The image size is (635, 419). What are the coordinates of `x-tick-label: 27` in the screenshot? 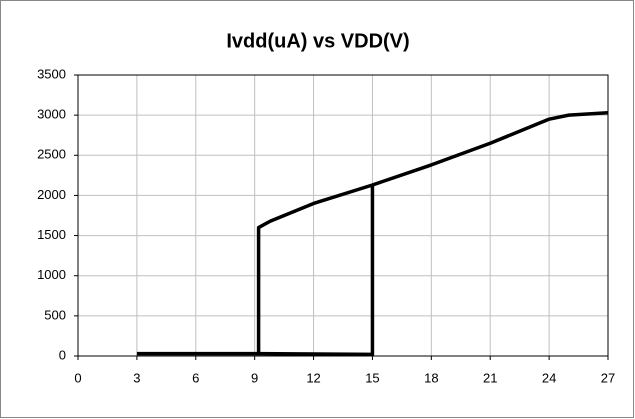 It's located at (608, 377).